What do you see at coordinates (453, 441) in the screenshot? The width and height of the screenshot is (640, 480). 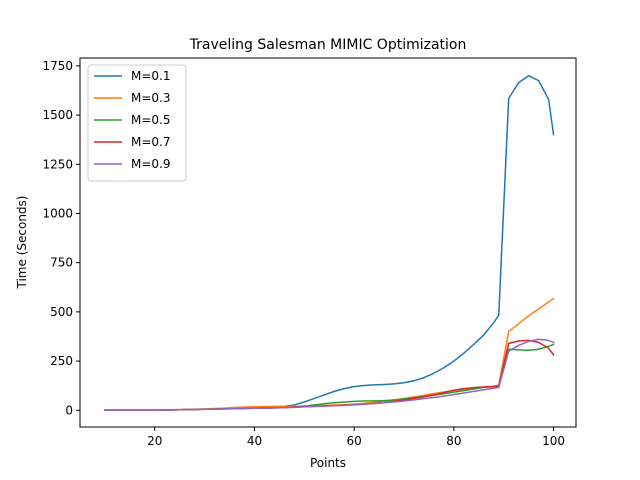 I see `x-tick-label-3: 80` at bounding box center [453, 441].